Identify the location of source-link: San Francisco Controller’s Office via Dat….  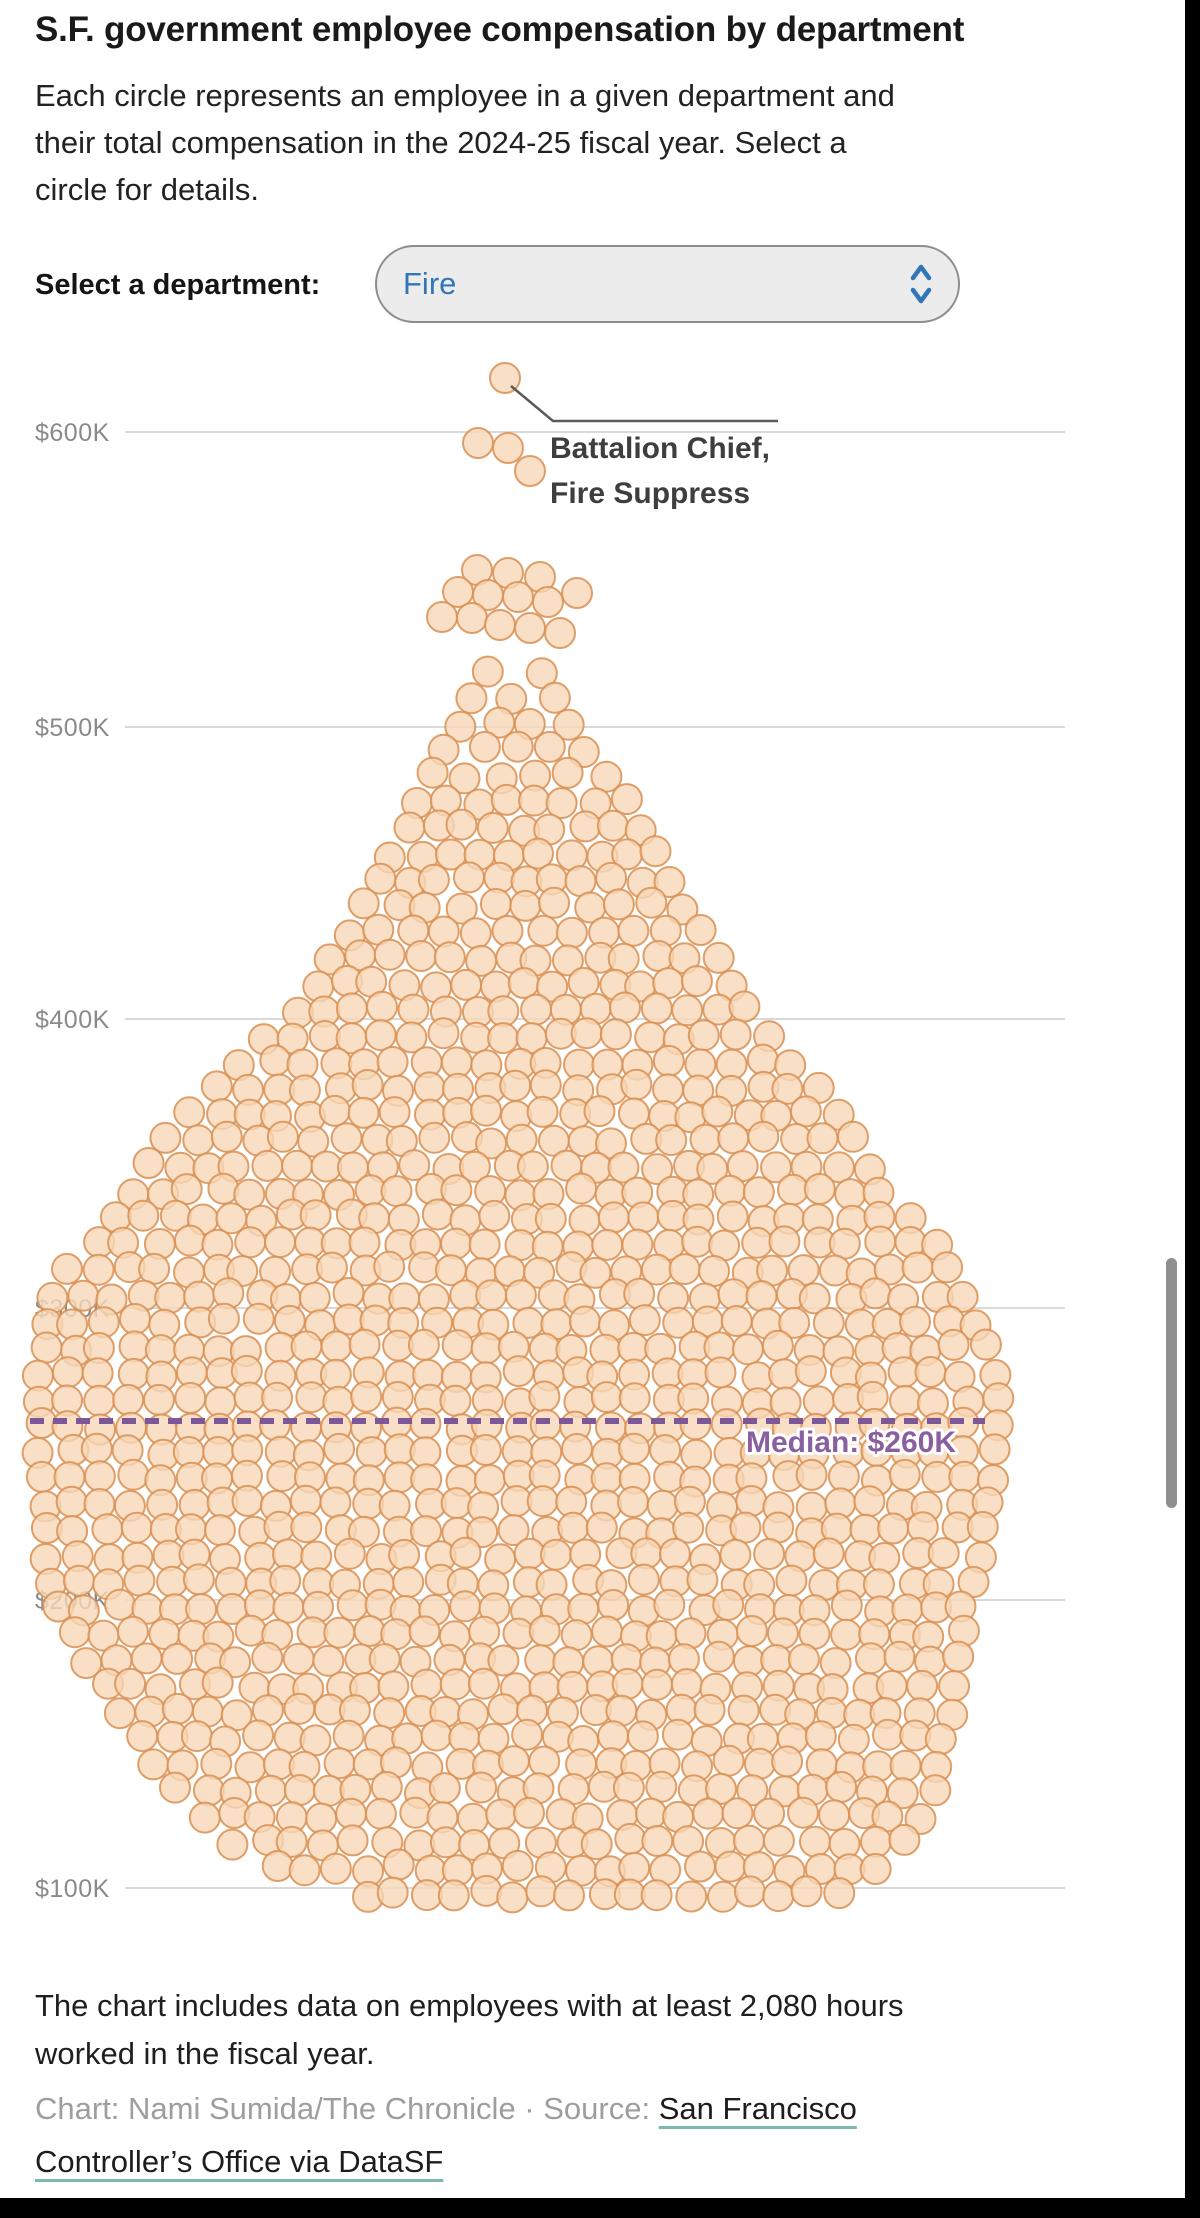
(446, 2135).